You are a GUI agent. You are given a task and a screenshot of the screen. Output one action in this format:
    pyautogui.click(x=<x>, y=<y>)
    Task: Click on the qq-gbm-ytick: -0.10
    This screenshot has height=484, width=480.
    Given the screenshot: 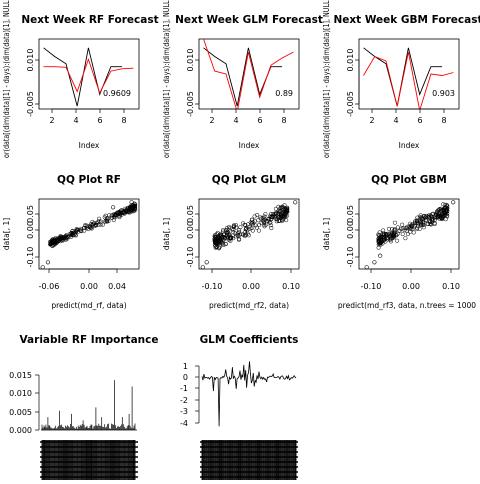 What is the action you would take?
    pyautogui.click(x=350, y=257)
    